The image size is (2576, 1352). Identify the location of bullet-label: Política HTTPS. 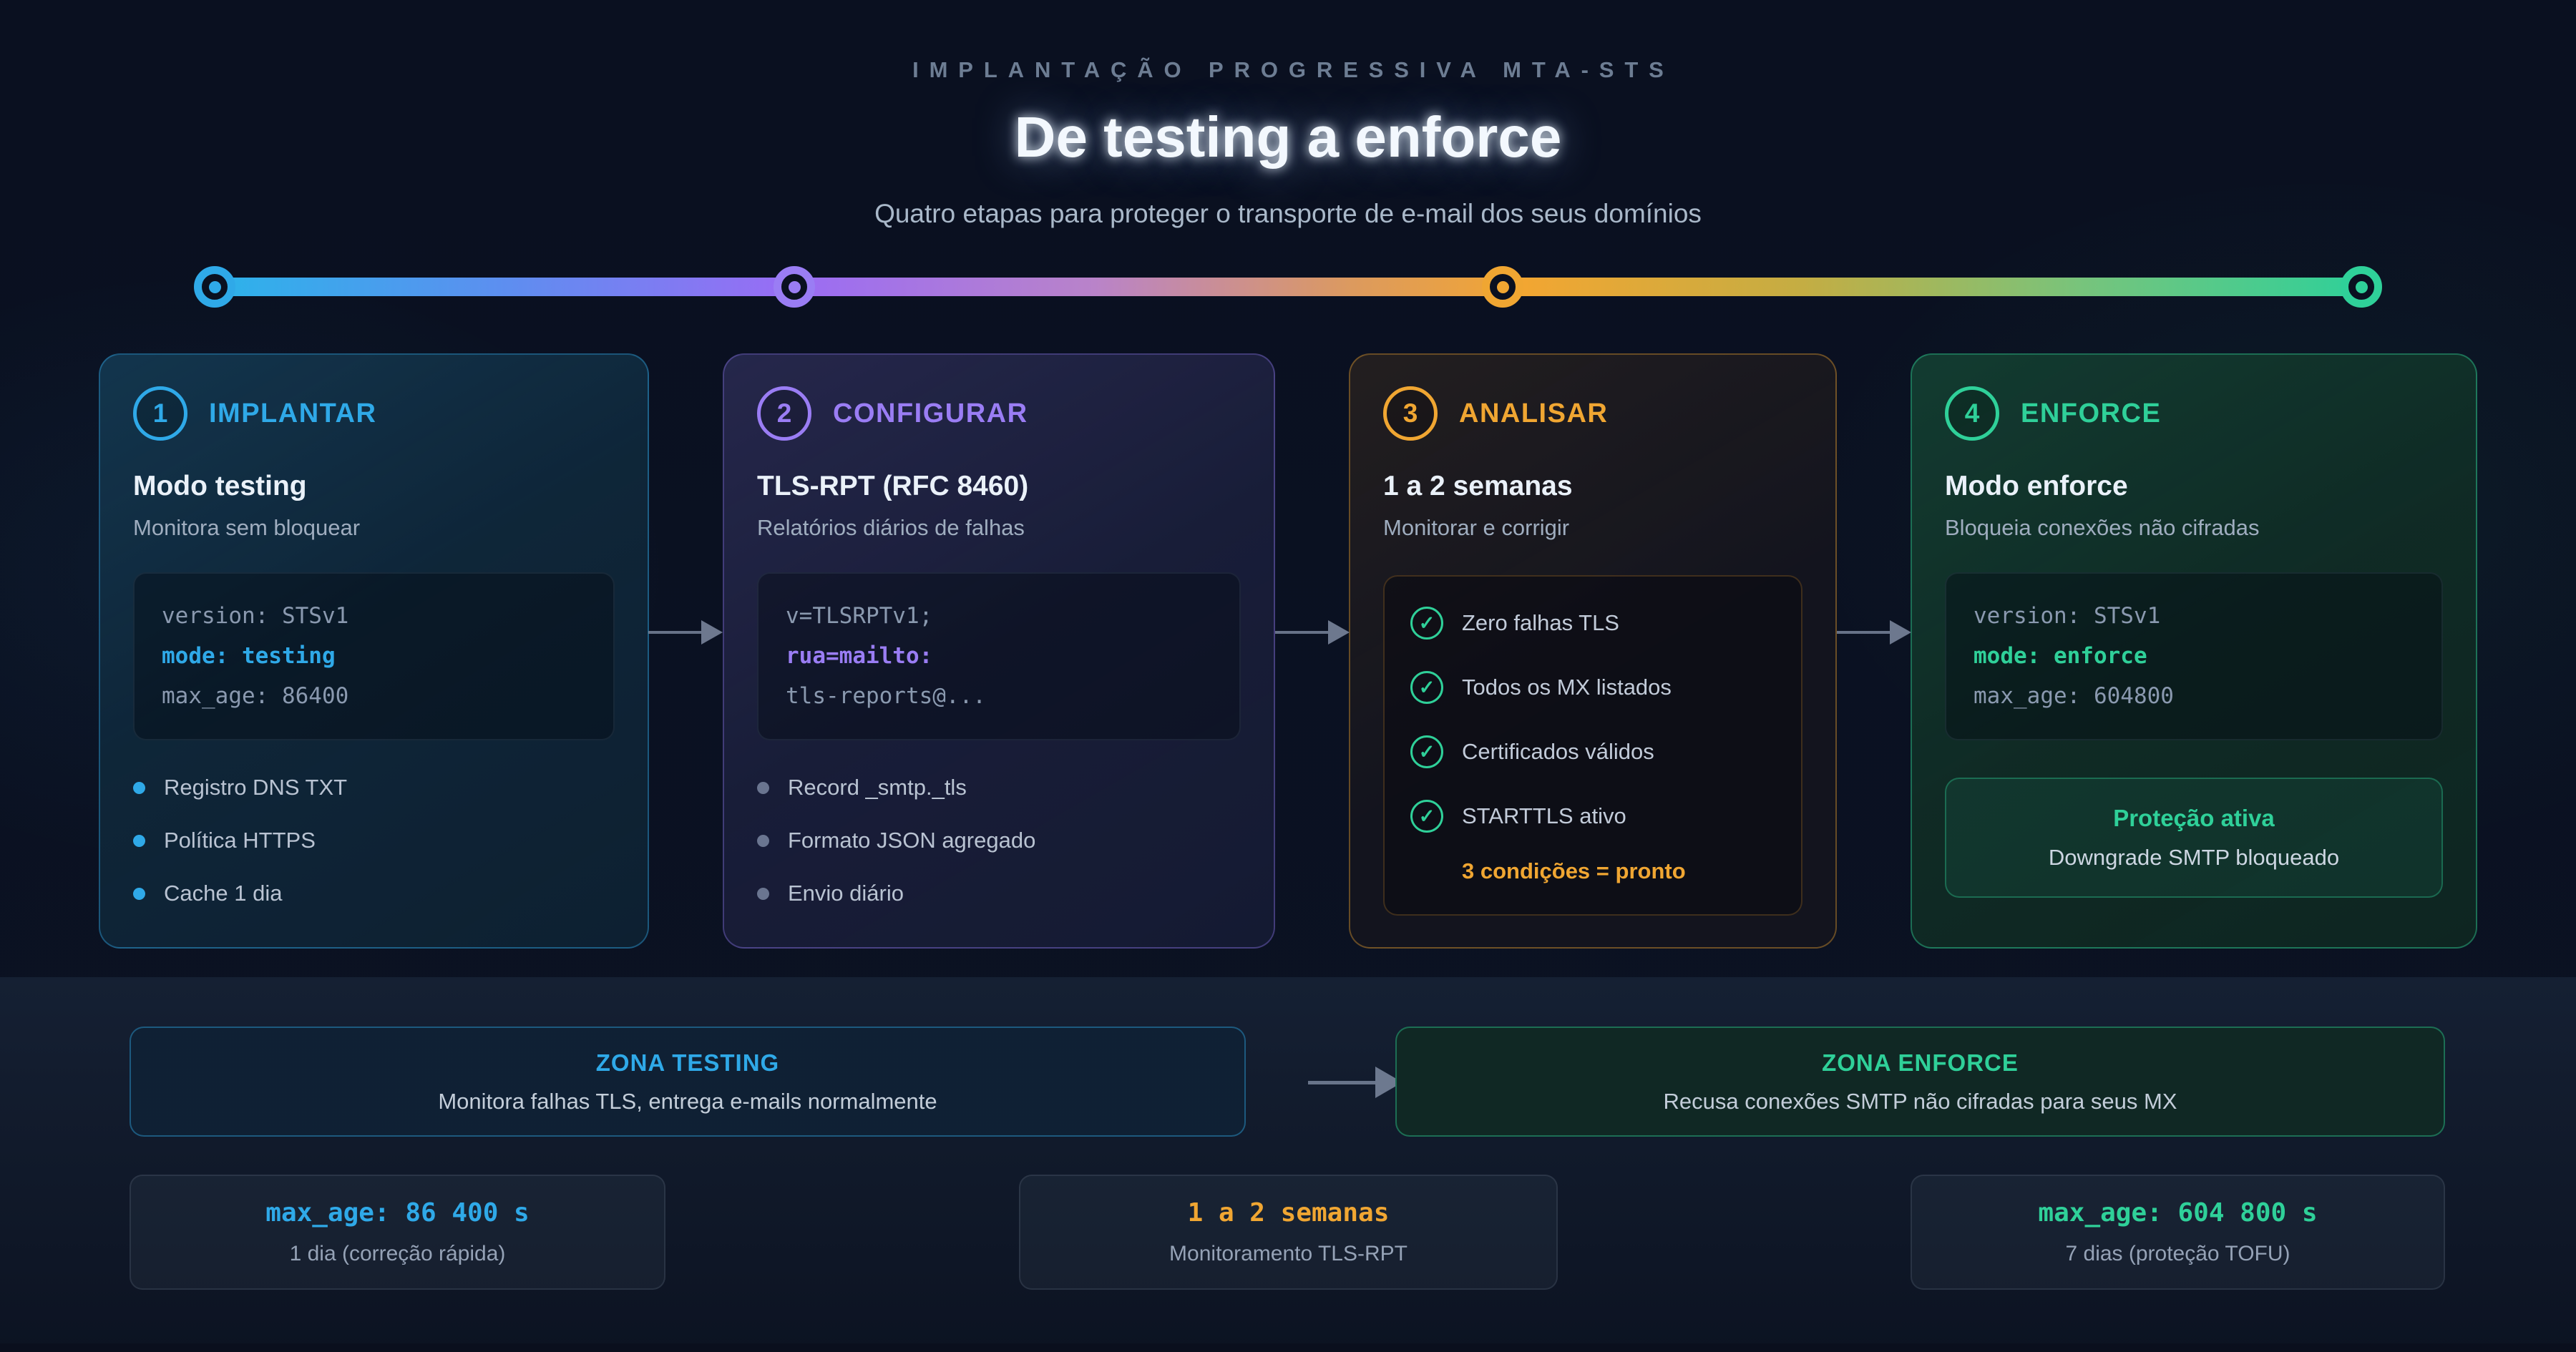
(240, 841).